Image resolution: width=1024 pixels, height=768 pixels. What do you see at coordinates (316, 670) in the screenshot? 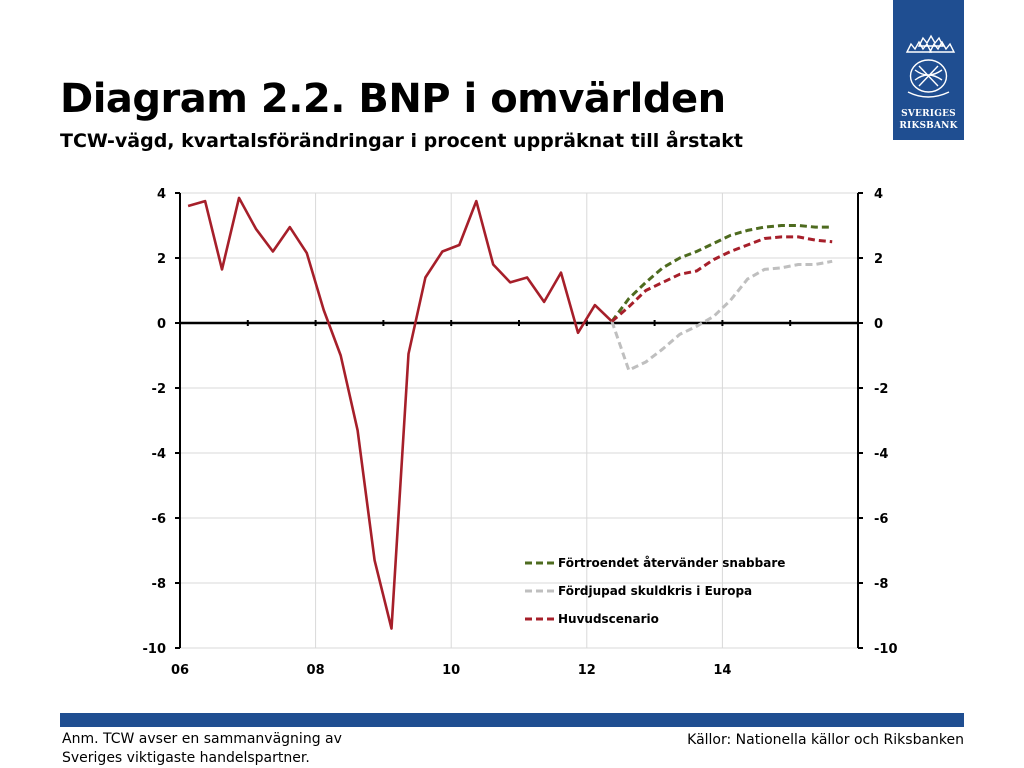
I see `x-tick-label: 08` at bounding box center [316, 670].